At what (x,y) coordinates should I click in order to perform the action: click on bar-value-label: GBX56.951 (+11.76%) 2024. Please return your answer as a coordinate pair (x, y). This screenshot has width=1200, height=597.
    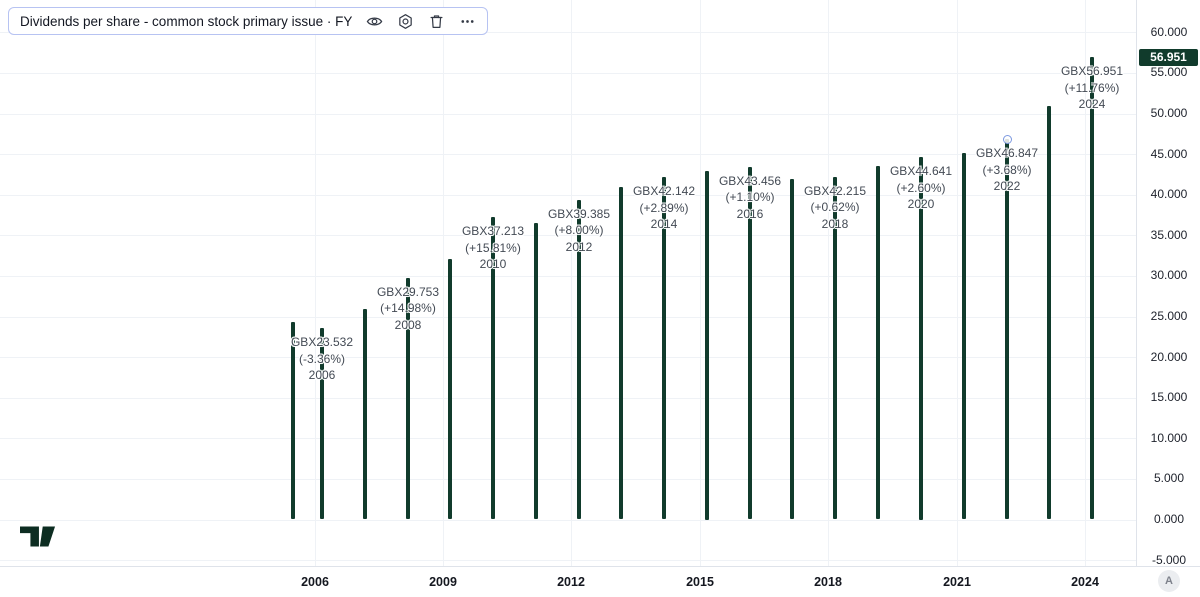
    Looking at the image, I should click on (1092, 88).